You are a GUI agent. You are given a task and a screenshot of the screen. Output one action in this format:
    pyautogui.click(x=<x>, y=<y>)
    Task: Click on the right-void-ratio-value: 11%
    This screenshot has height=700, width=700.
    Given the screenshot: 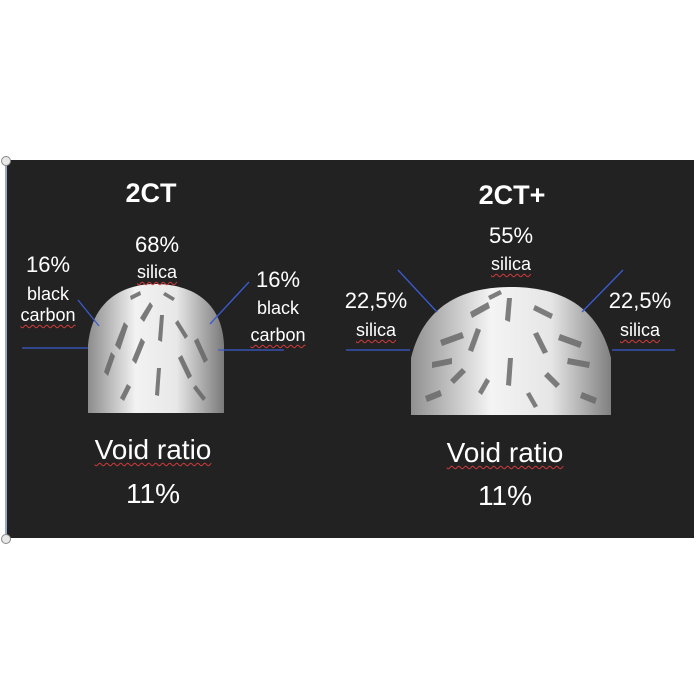 What is the action you would take?
    pyautogui.click(x=505, y=495)
    